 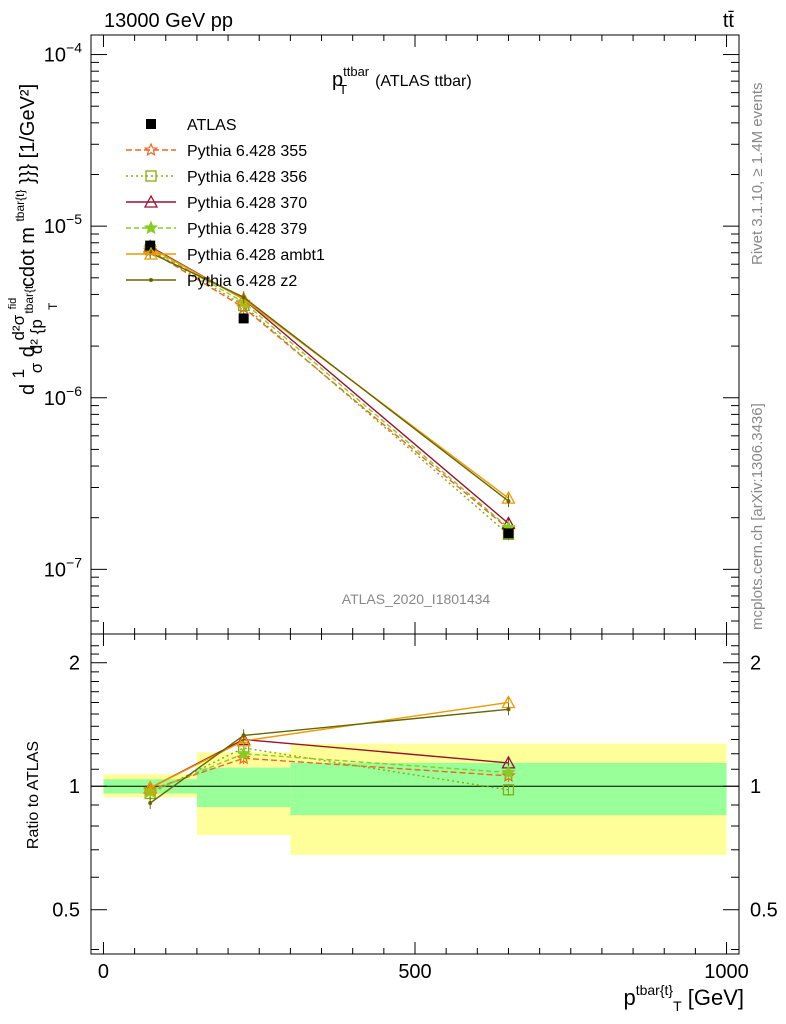 I want to click on main-series-group, so click(x=329, y=390).